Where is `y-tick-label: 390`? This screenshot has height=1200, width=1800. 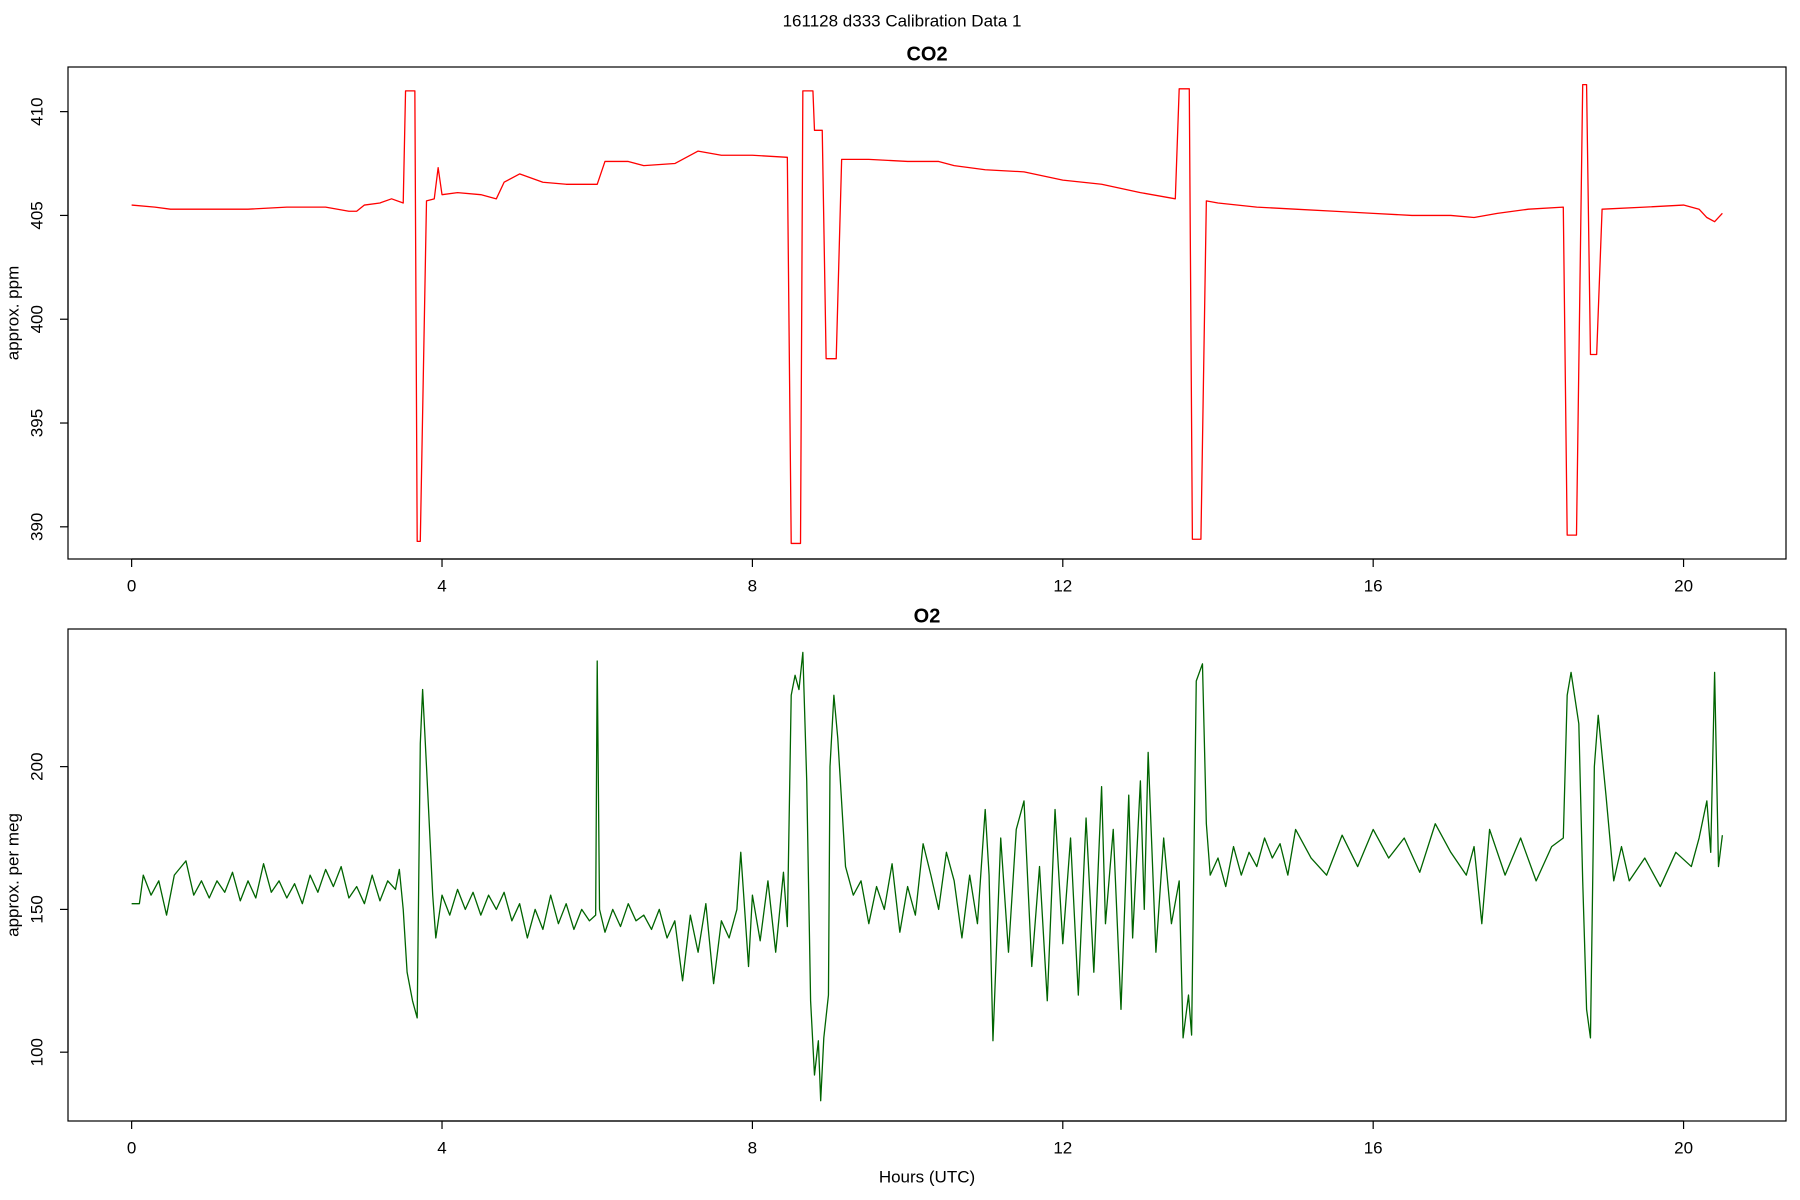
y-tick-label: 390 is located at coordinates (36, 527).